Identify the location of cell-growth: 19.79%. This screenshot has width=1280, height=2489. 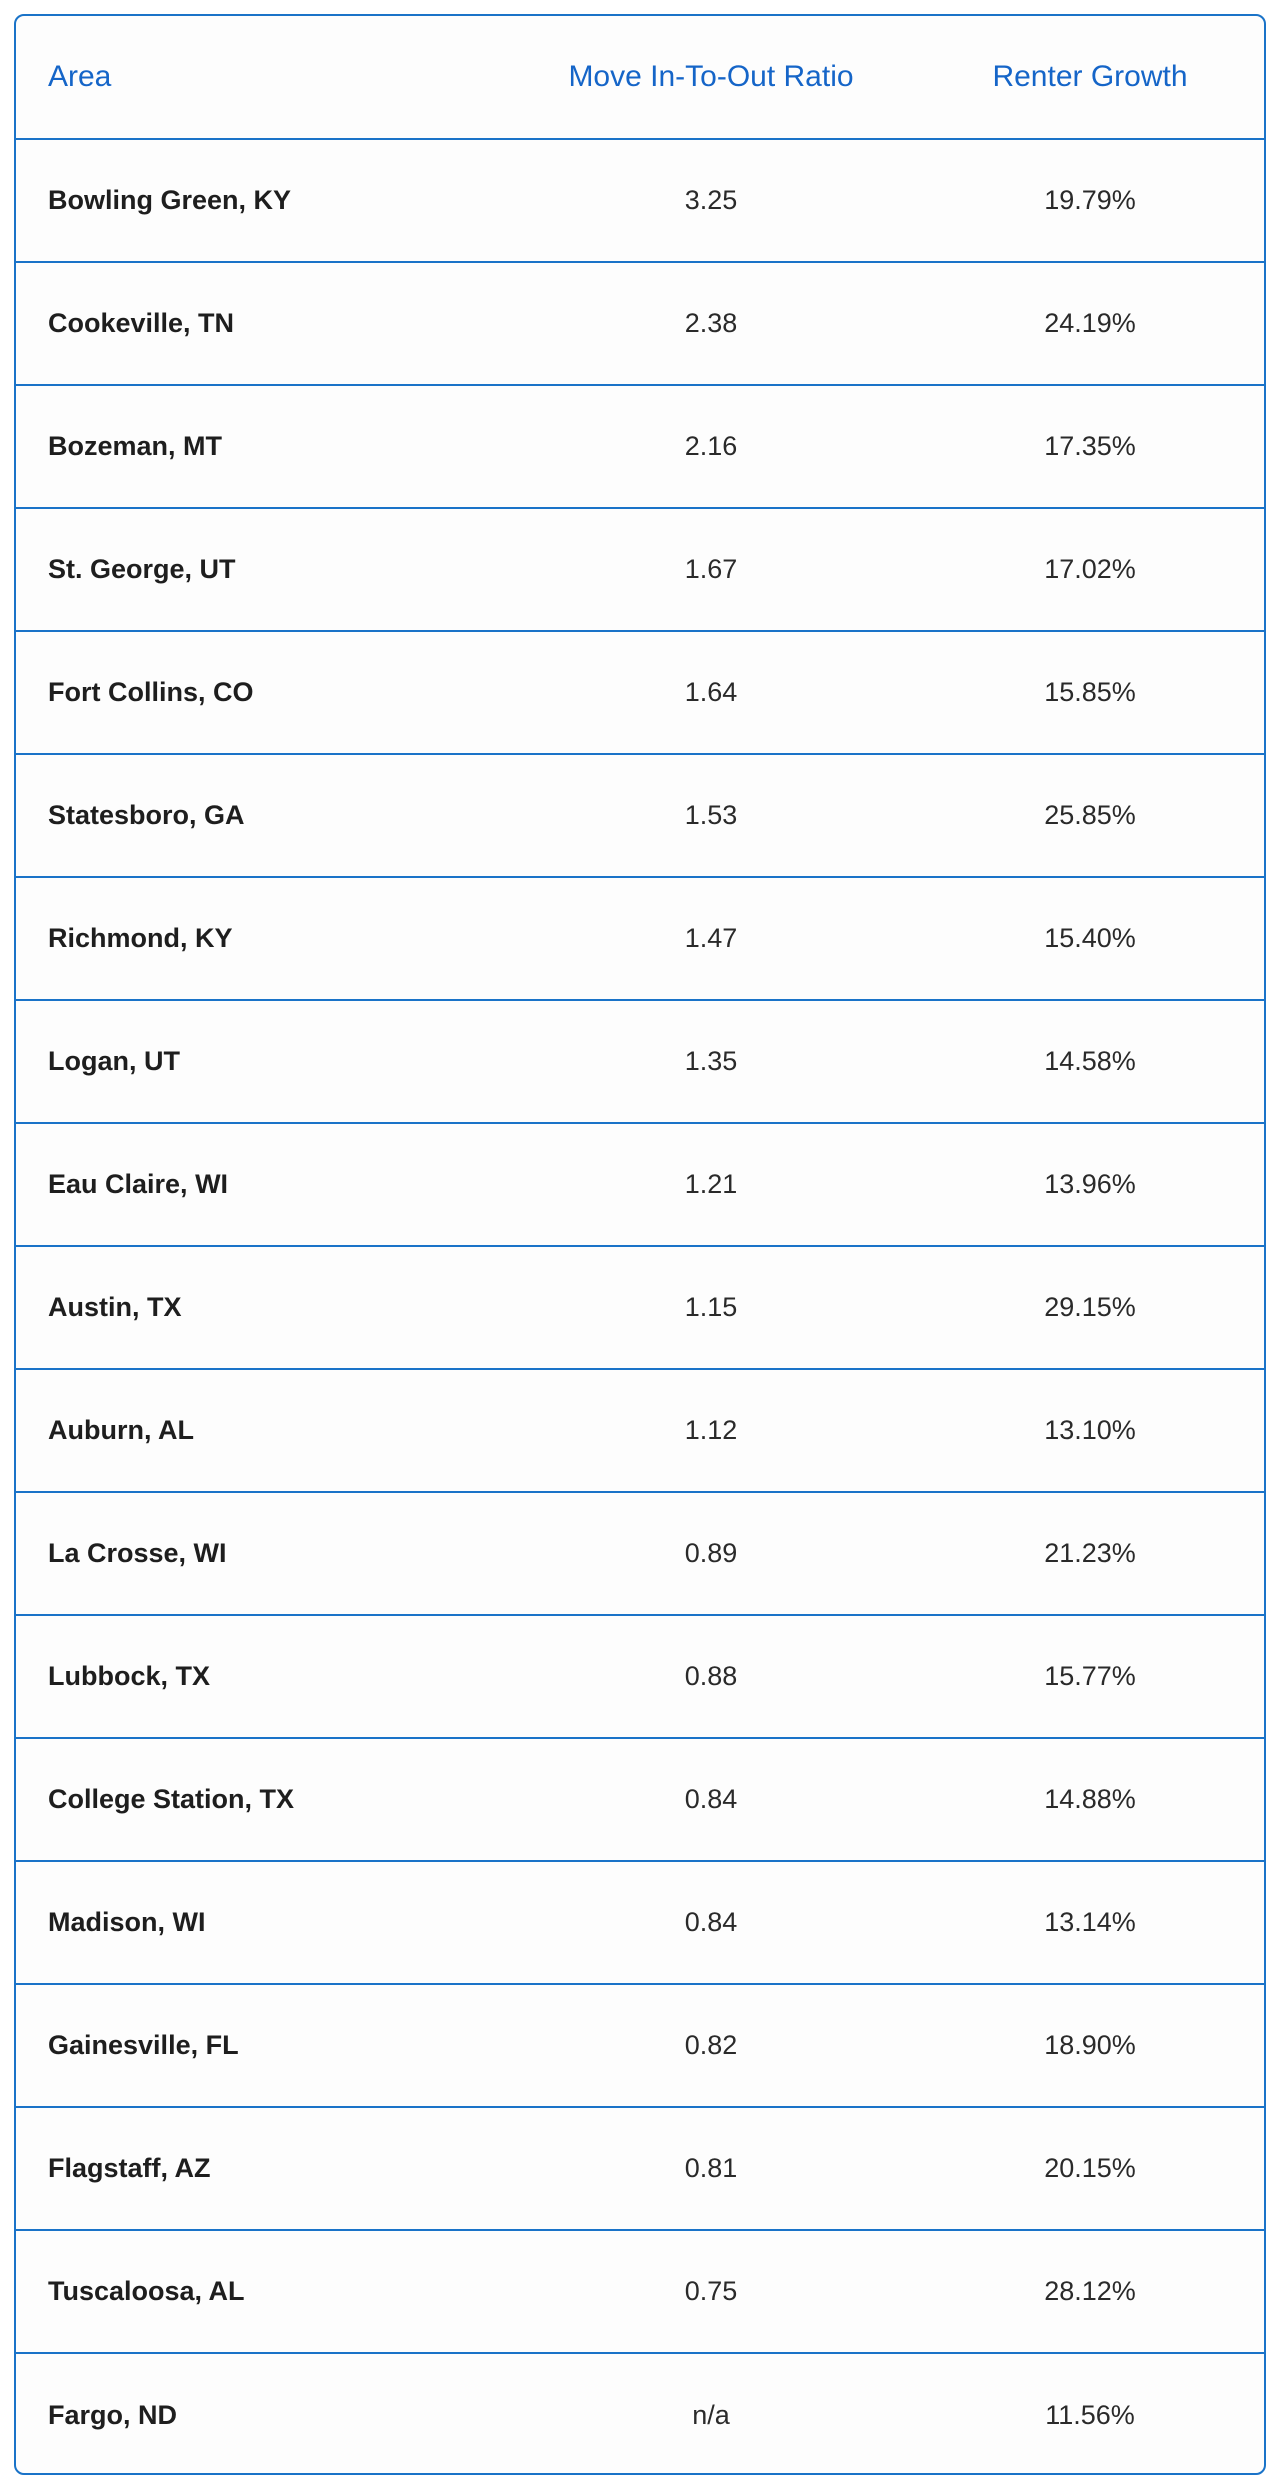
(1090, 200).